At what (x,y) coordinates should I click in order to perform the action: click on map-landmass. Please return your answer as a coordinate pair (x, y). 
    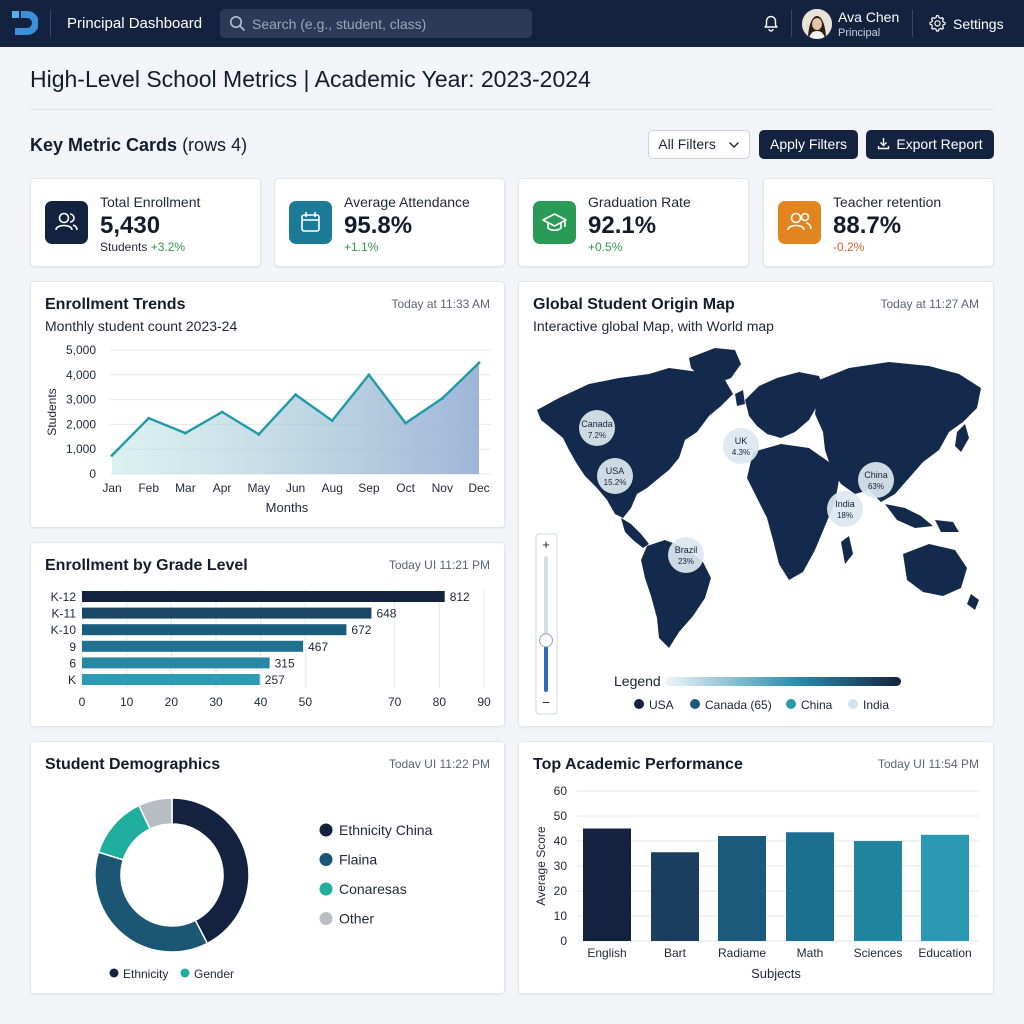
    Looking at the image, I should click on (759, 498).